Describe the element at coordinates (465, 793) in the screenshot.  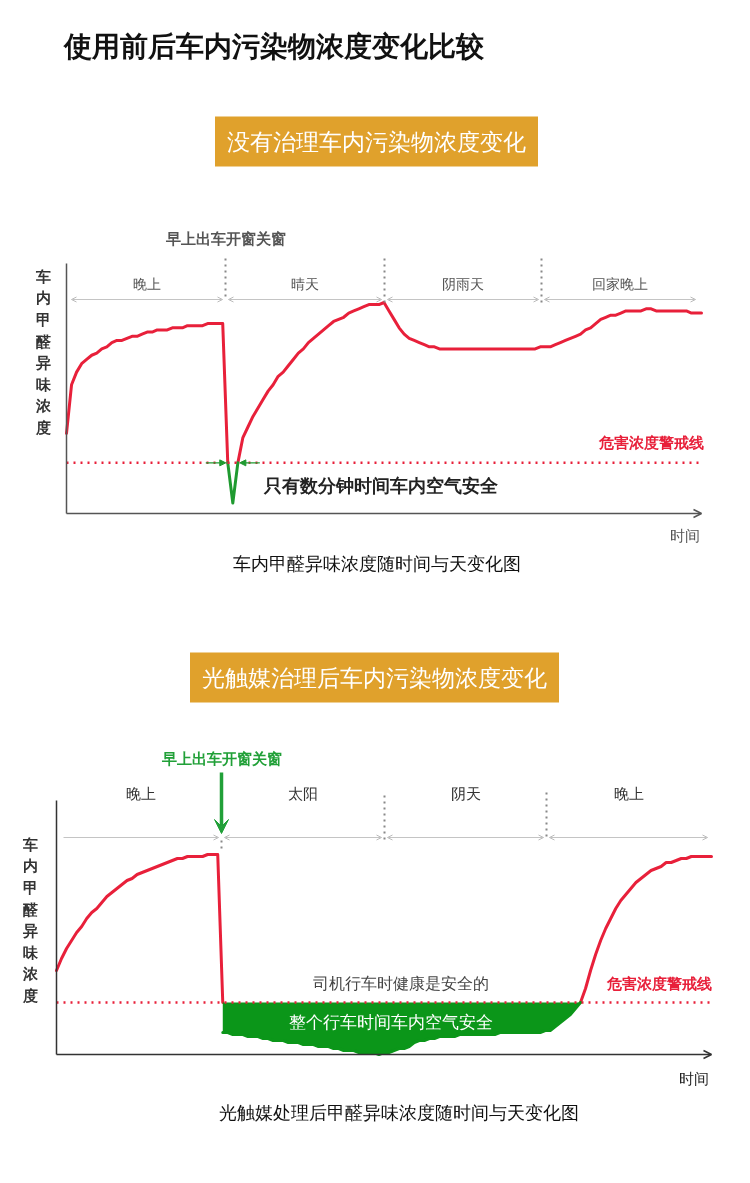
I see `text: 阴天` at that location.